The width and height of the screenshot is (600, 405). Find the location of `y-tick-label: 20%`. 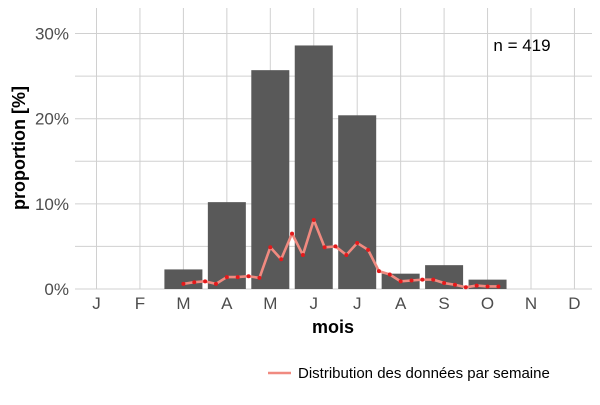

y-tick-label: 20% is located at coordinates (52, 119).